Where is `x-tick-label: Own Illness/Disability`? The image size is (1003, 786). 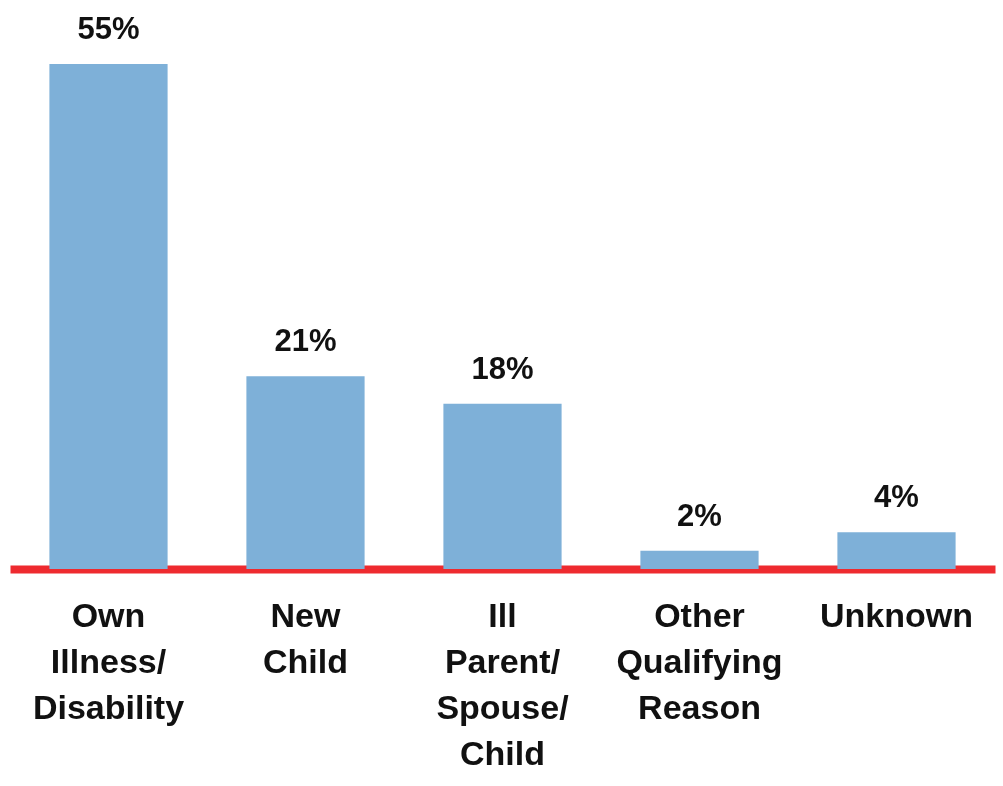
x-tick-label: Own Illness/Disability is located at coordinates (108, 660).